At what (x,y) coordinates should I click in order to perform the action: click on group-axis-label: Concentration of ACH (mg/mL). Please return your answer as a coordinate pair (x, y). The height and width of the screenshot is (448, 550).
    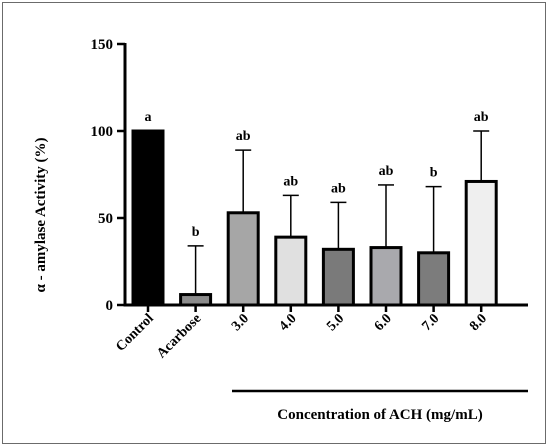
    Looking at the image, I should click on (379, 415).